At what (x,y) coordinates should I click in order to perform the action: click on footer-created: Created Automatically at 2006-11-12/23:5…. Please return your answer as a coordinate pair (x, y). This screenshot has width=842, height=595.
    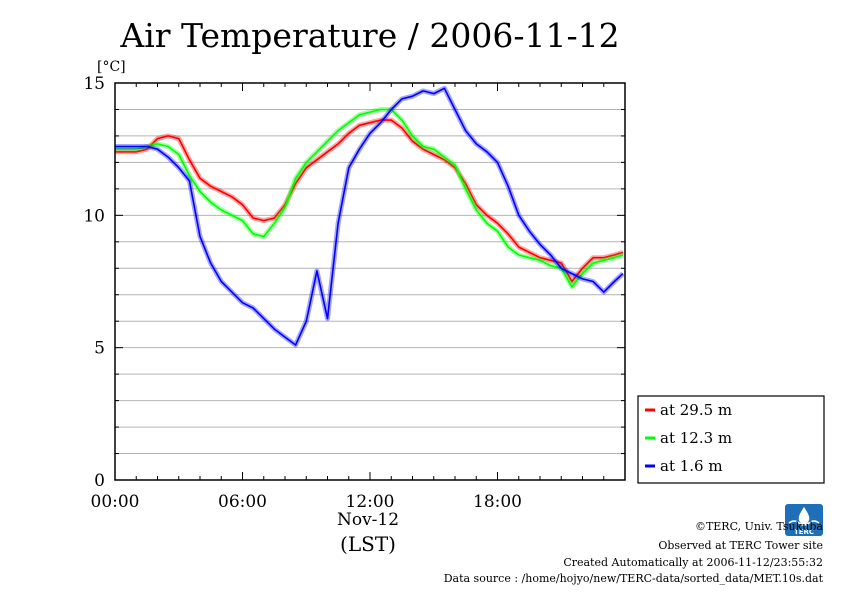
    Looking at the image, I should click on (693, 562).